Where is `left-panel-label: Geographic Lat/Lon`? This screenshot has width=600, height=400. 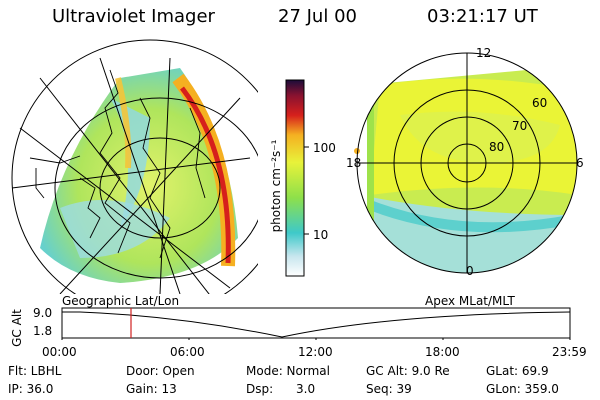 left-panel-label: Geographic Lat/Lon is located at coordinates (121, 301).